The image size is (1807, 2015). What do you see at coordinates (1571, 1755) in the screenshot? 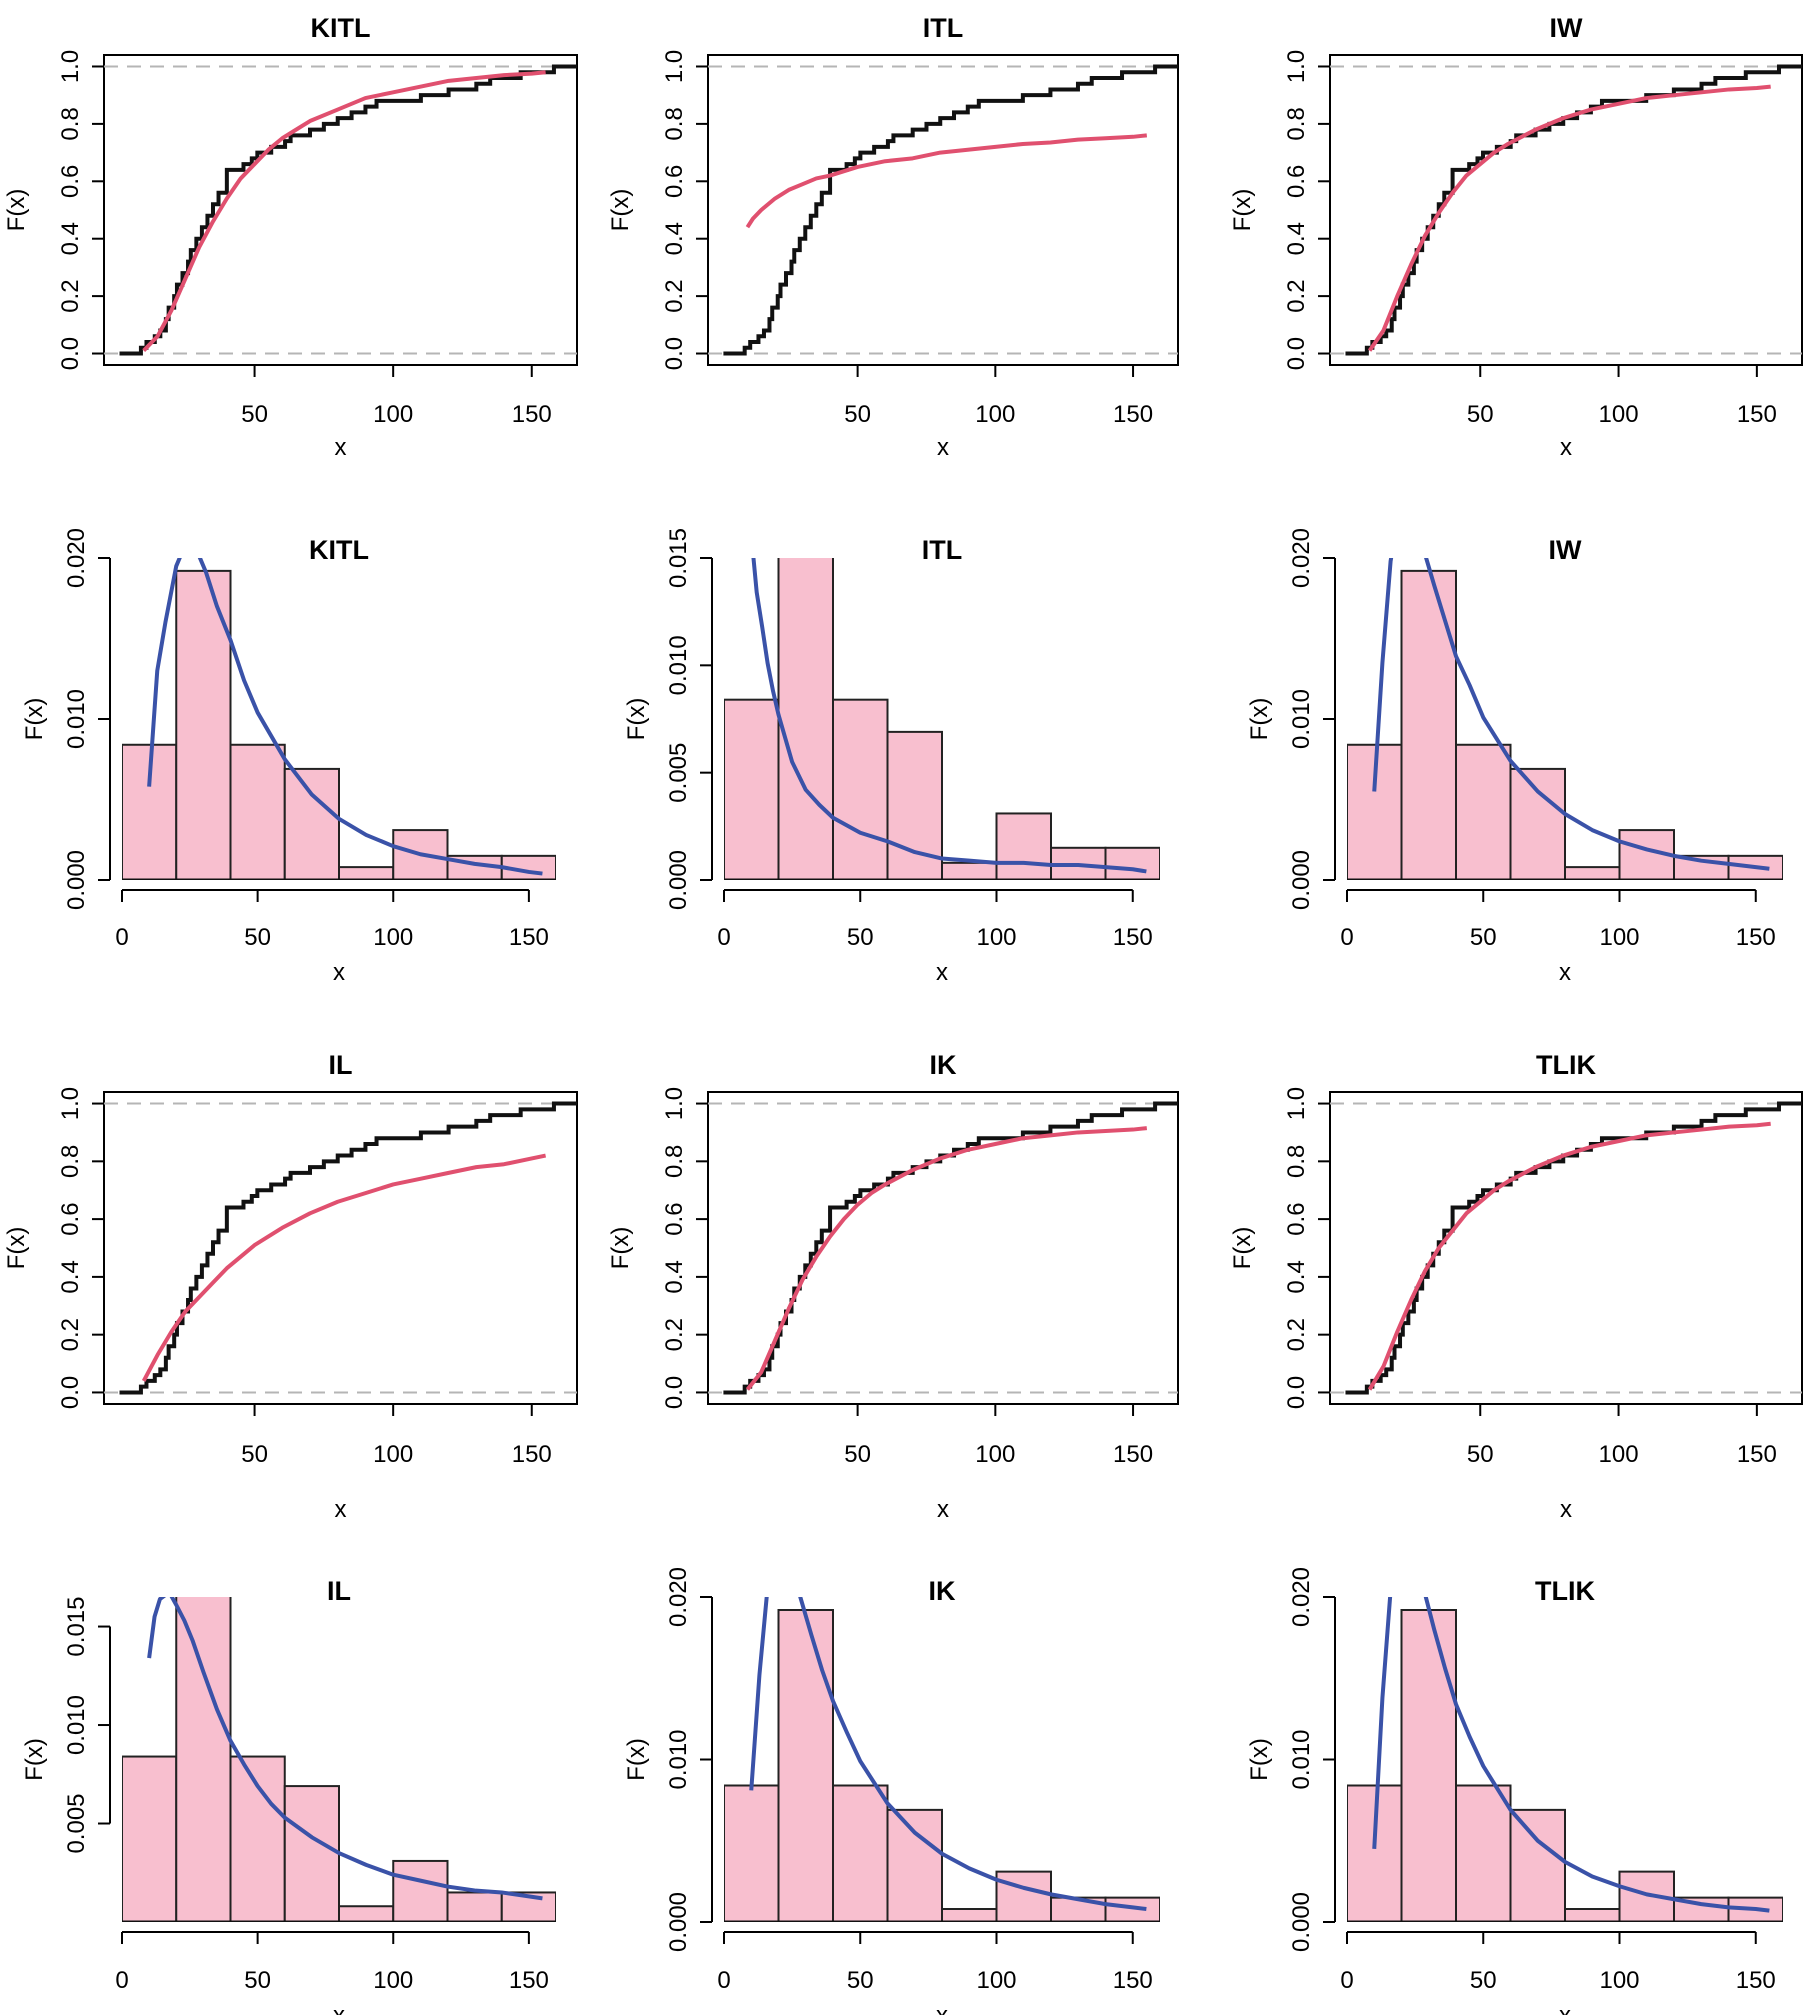
I see `chart-12-fitted-pdf` at bounding box center [1571, 1755].